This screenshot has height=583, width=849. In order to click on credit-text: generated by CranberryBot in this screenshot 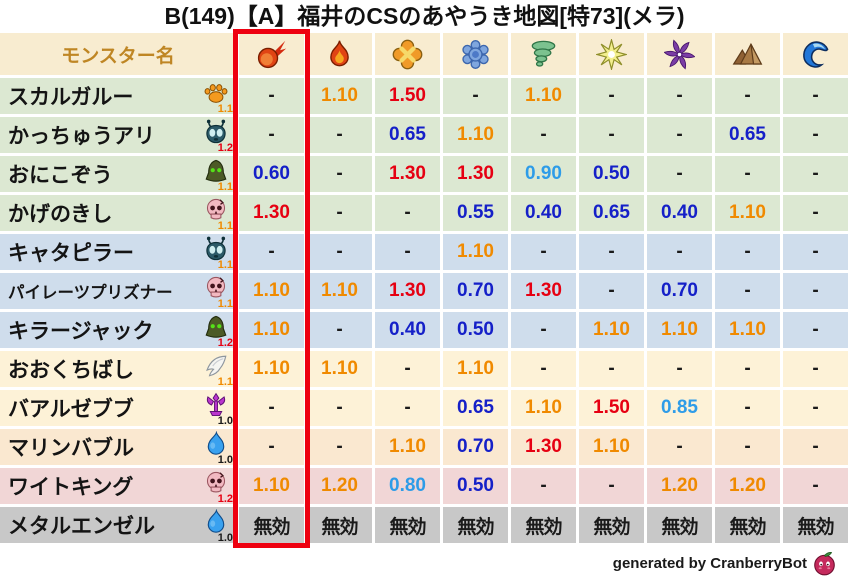, I will do `click(709, 563)`.